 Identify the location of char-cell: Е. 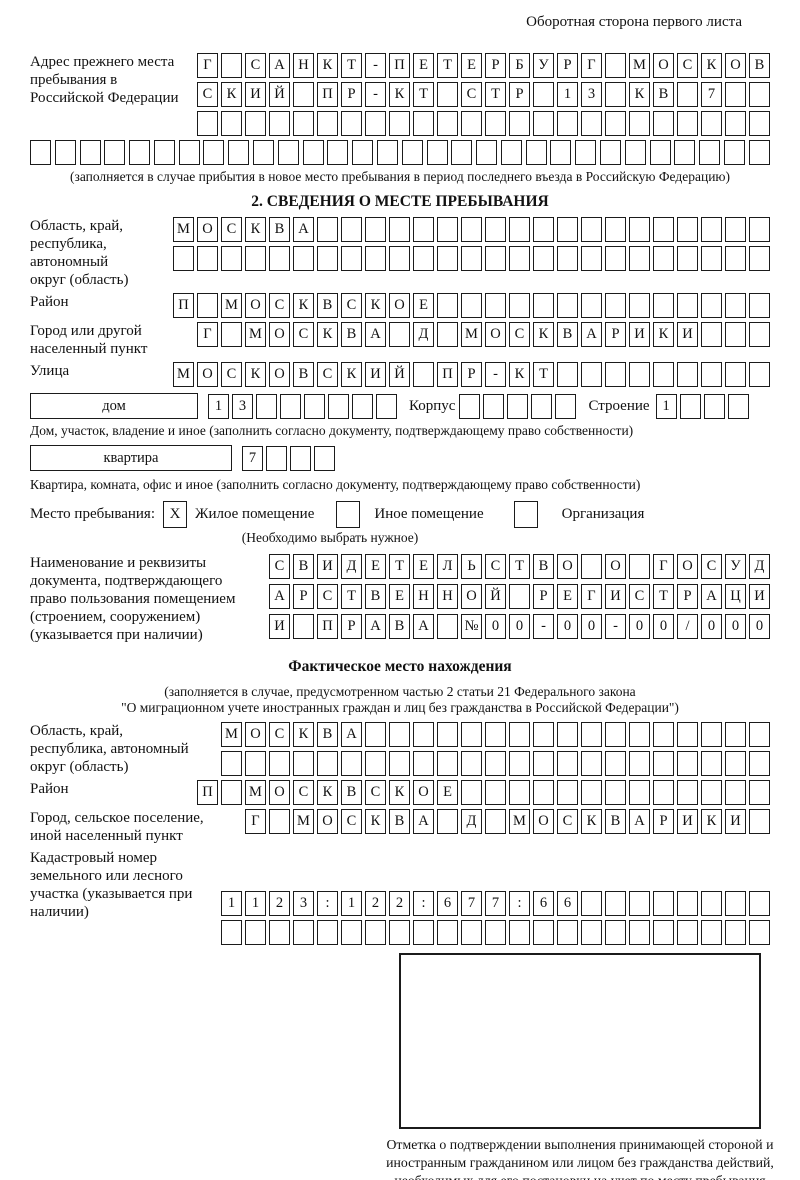
(423, 566).